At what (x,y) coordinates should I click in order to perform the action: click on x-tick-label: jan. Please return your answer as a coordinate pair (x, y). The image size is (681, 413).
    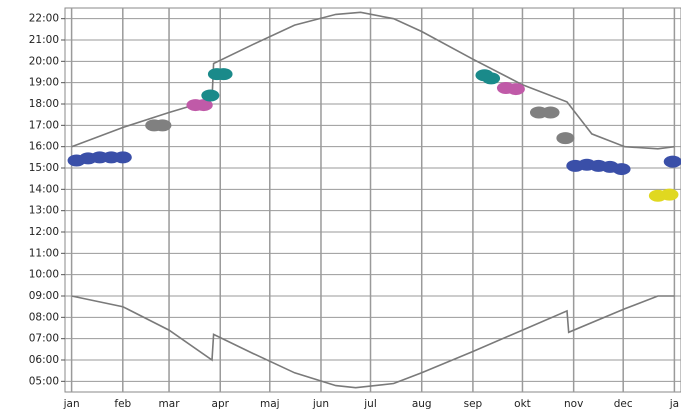
    Looking at the image, I should click on (71, 404).